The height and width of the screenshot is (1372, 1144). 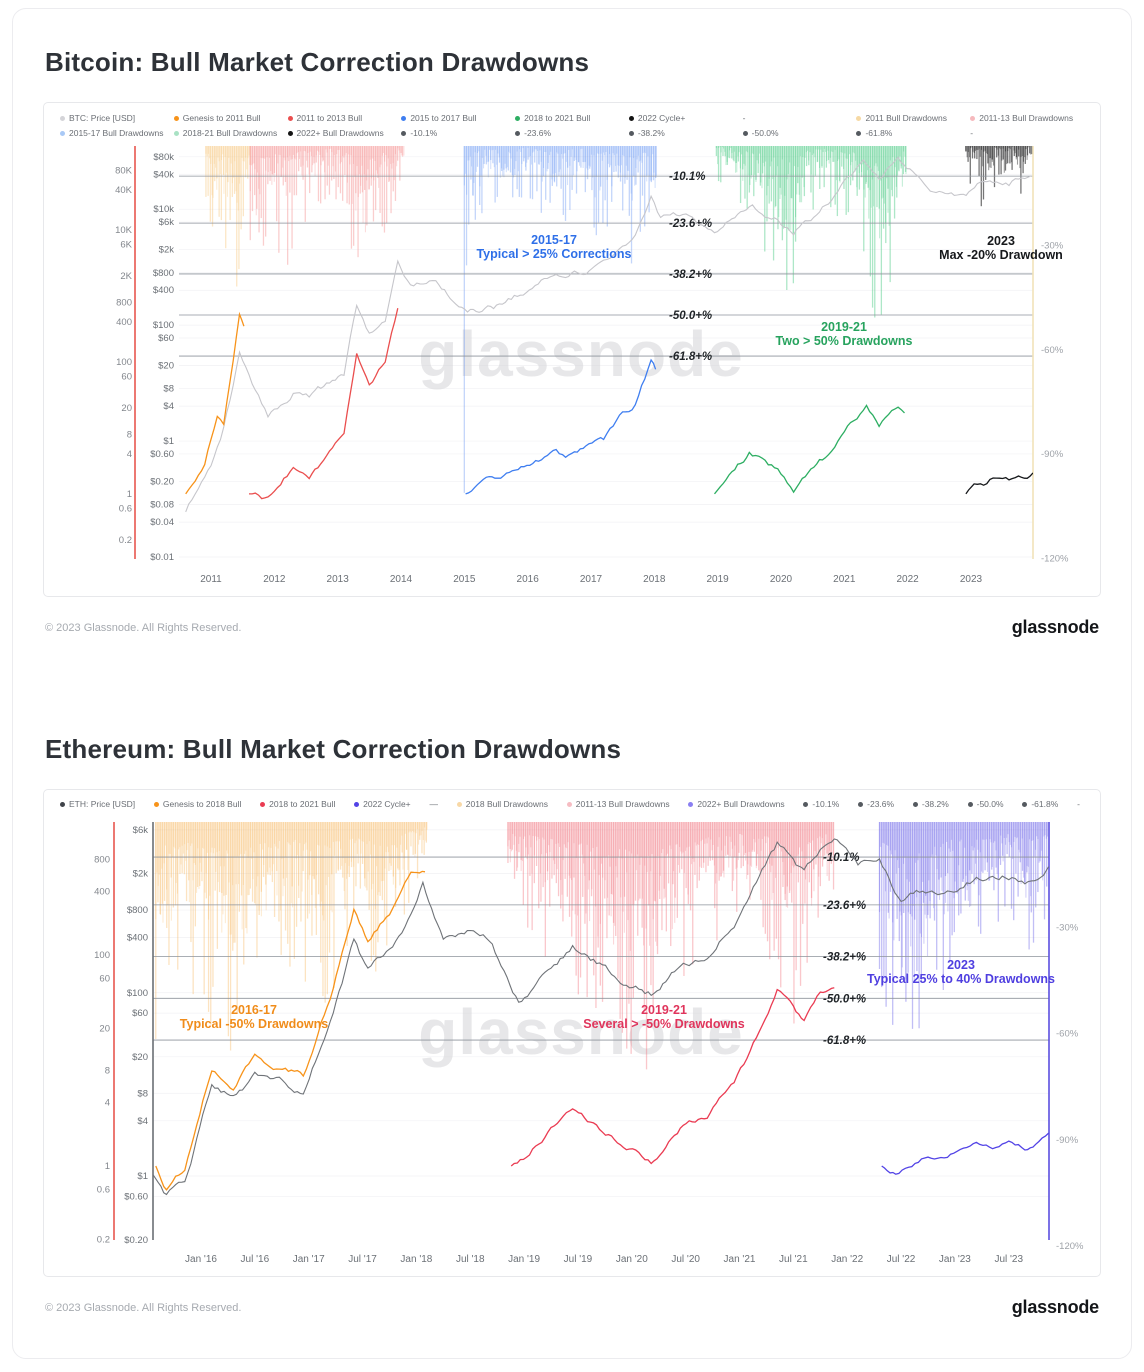 I want to click on index-axis-tick: 0.2, so click(x=125, y=540).